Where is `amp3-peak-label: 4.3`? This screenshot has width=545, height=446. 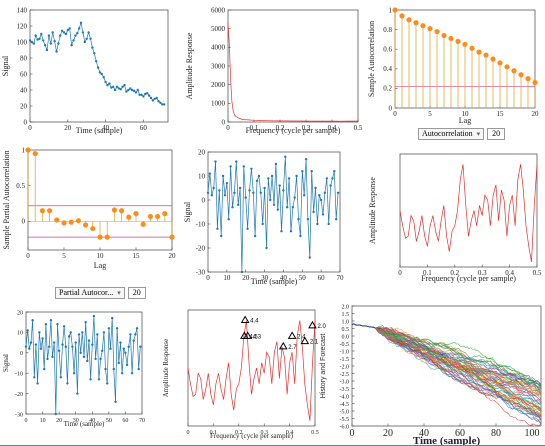
amp3-peak-label: 4.3 is located at coordinates (257, 337).